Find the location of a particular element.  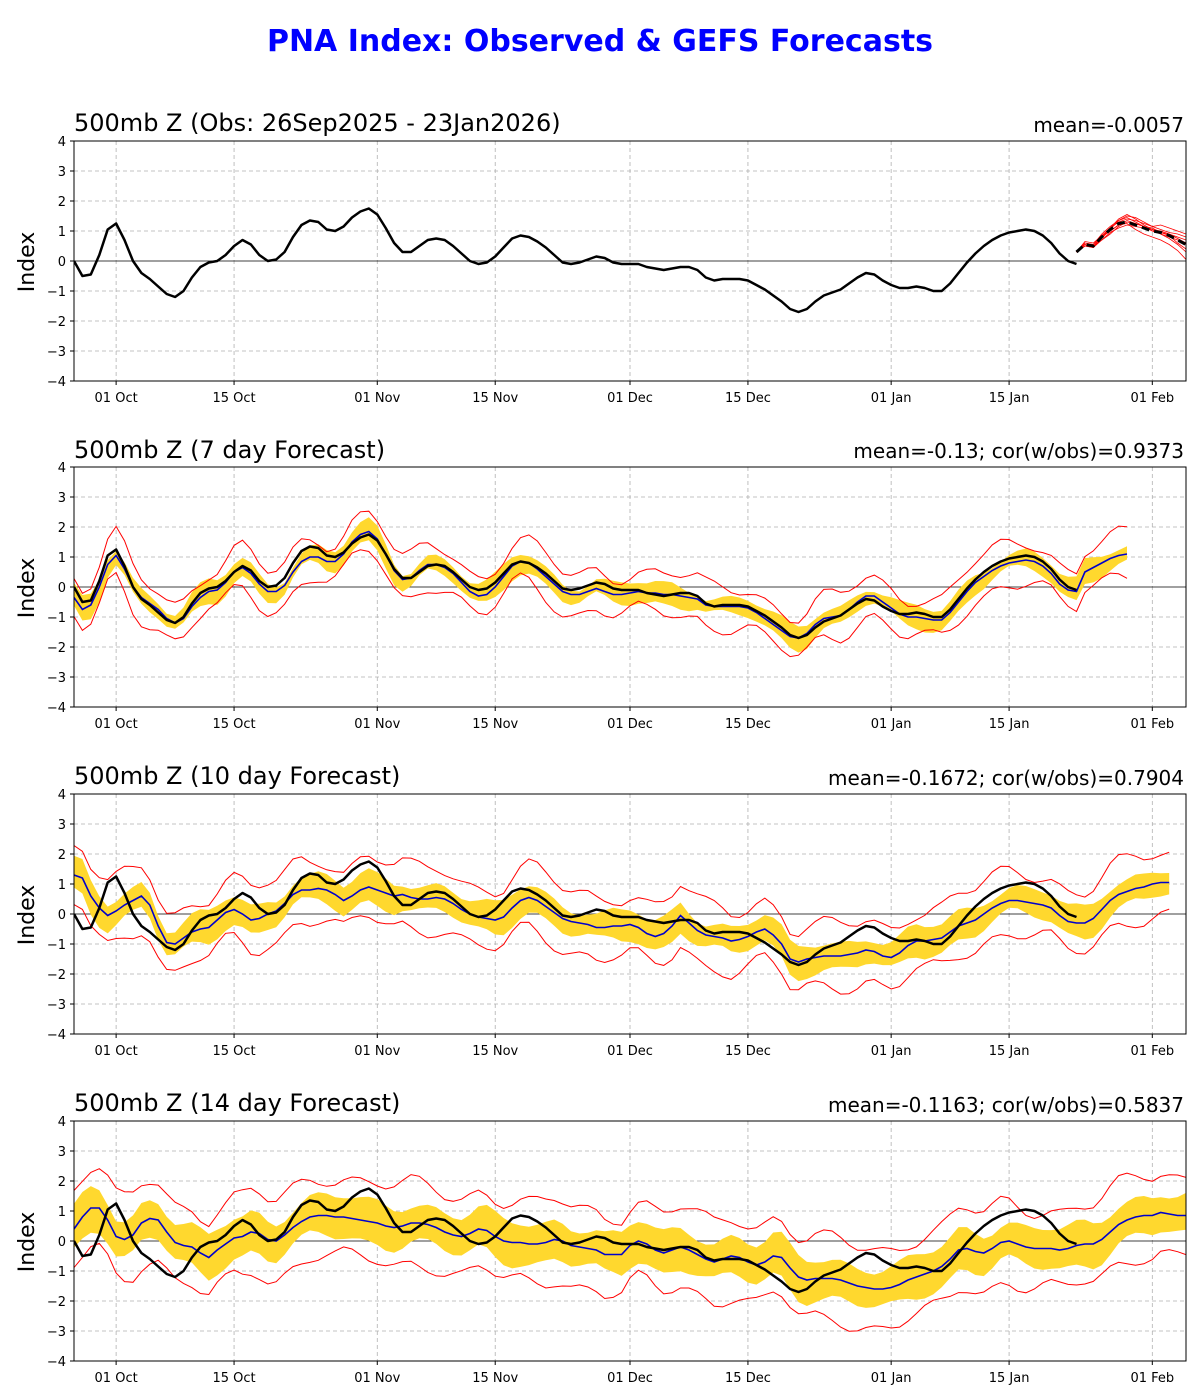

panel-mean-stat: mean=-0.0057 is located at coordinates (1108, 125).